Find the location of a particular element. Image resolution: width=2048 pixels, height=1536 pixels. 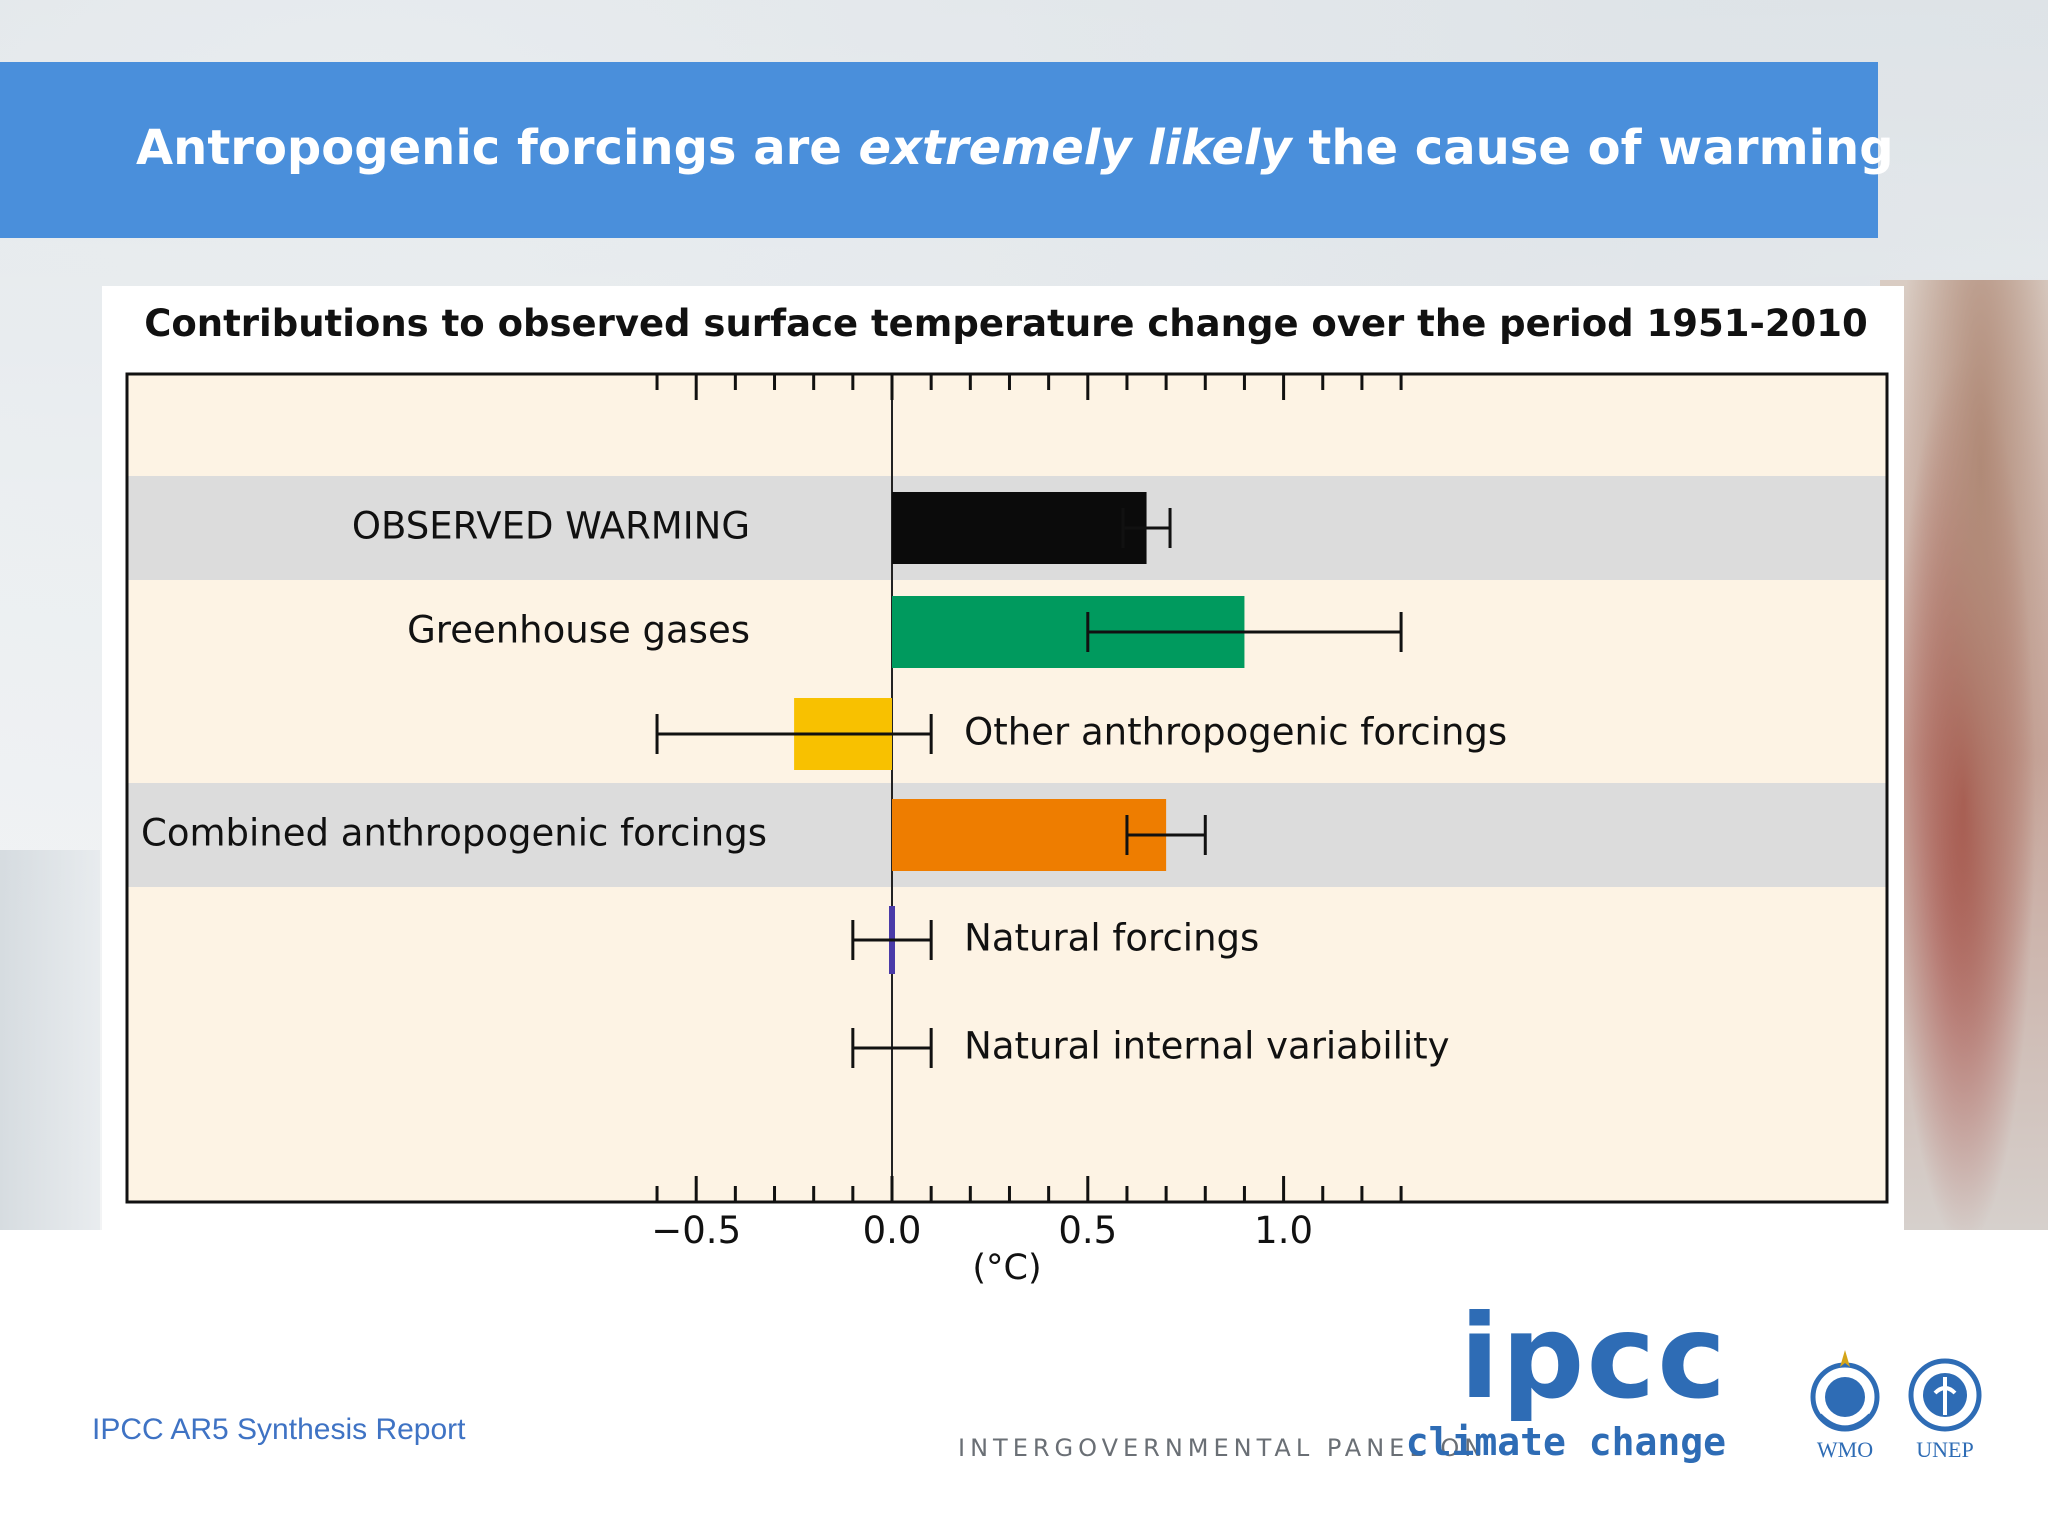

wmo-logo: WMO is located at coordinates (1845, 1405).